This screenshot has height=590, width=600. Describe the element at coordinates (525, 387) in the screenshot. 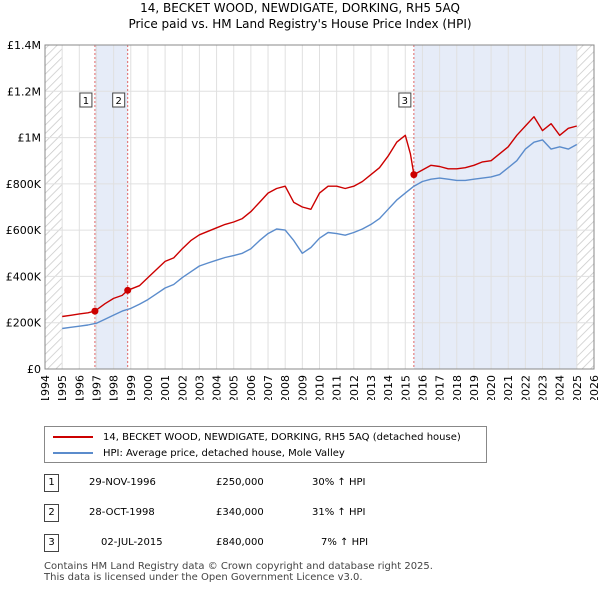

I see `x-tick-label: 2022` at that location.